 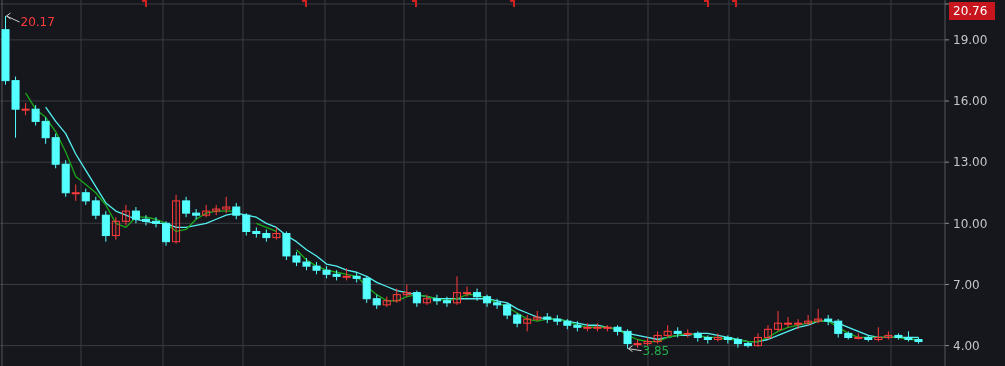 What do you see at coordinates (37, 22) in the screenshot?
I see `annotation: 20.17` at bounding box center [37, 22].